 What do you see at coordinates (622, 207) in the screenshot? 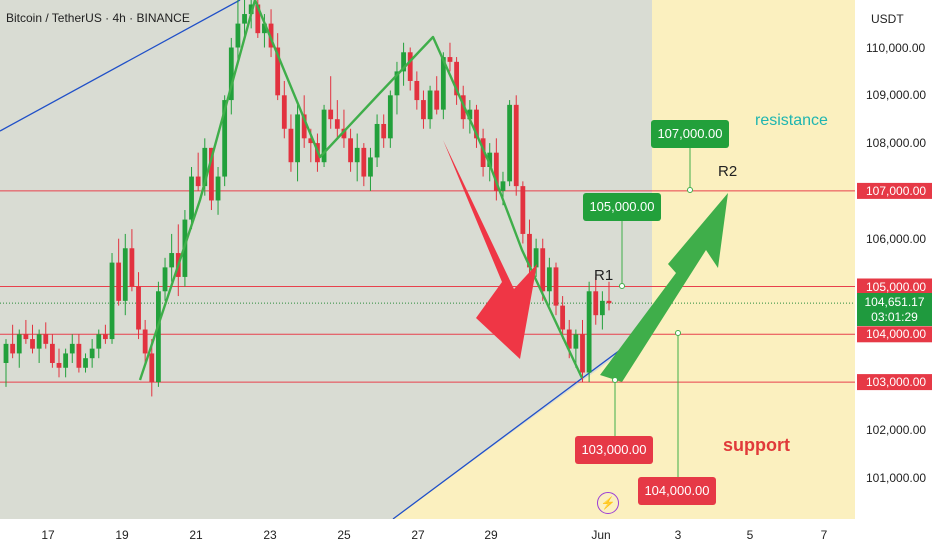
I see `price-box-105000: 105,000.00` at bounding box center [622, 207].